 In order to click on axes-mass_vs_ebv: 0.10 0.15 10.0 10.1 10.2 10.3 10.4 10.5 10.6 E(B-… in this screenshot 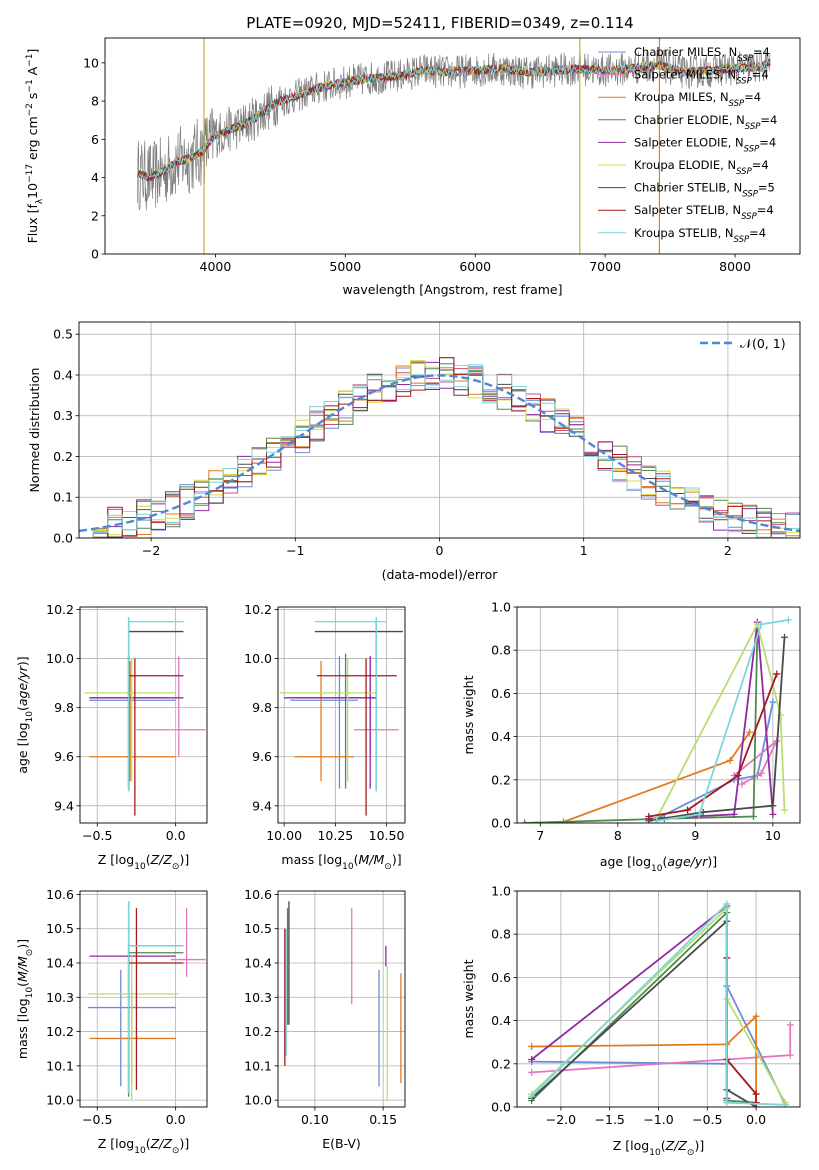, I will do `click(325, 1019)`.